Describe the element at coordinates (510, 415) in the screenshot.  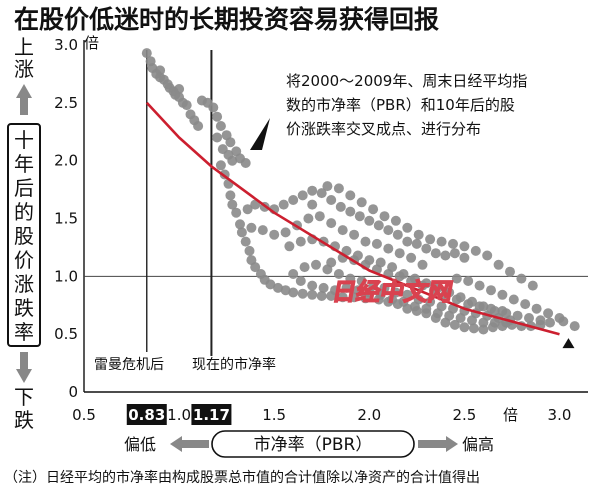
I see `x-unit-label: 倍` at that location.